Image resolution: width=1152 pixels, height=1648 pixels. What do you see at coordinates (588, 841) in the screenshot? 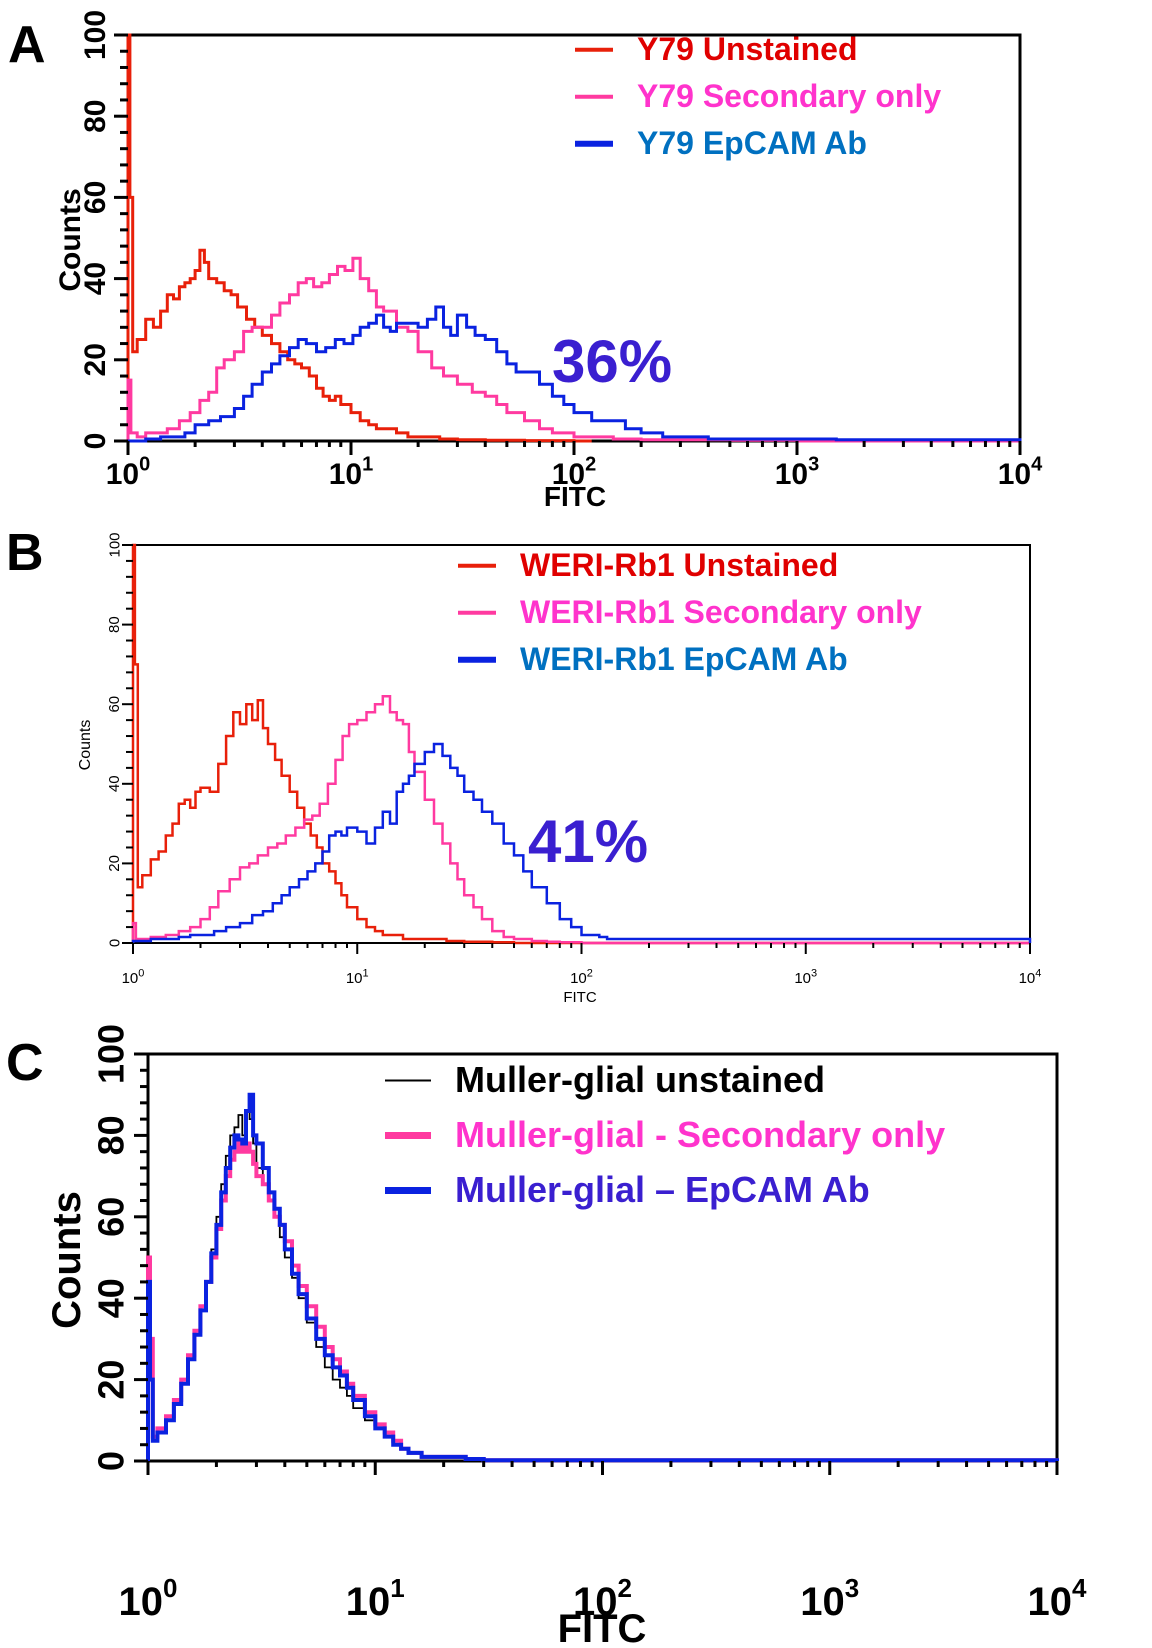
I see `percentage-annotation: 41%` at bounding box center [588, 841].